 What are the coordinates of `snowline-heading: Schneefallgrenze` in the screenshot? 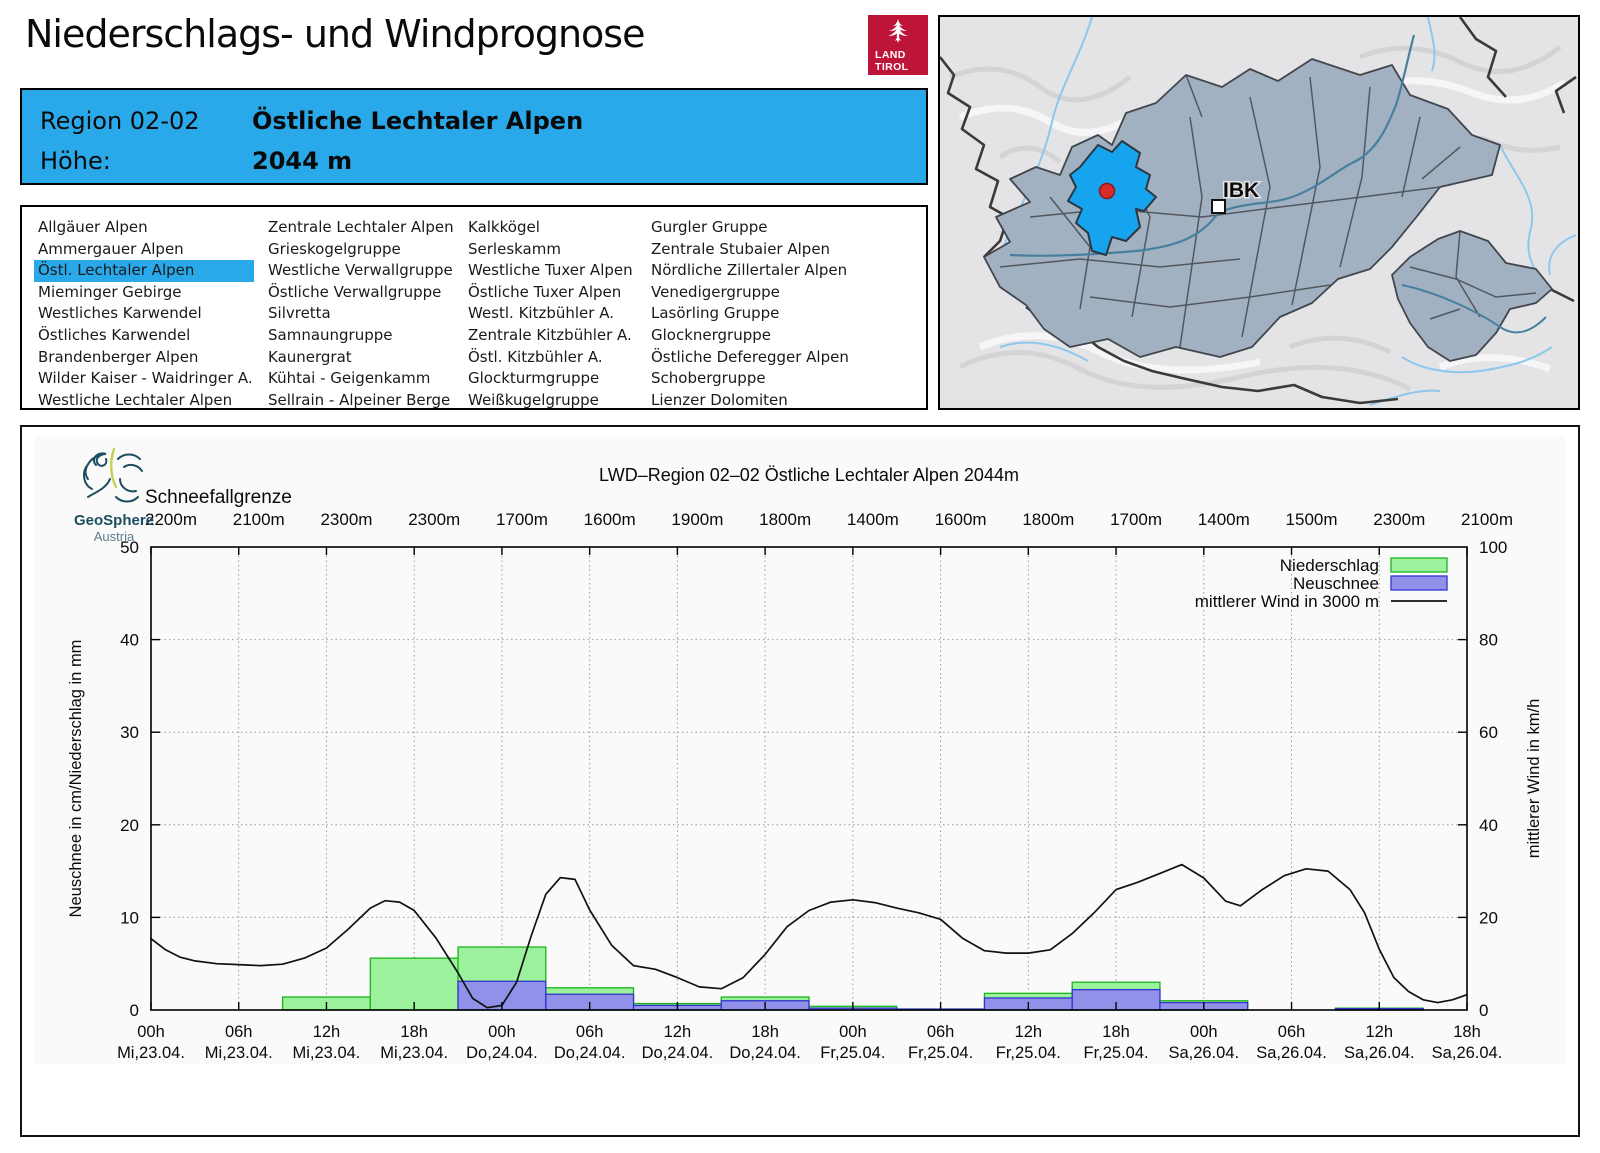 It's located at (218, 497).